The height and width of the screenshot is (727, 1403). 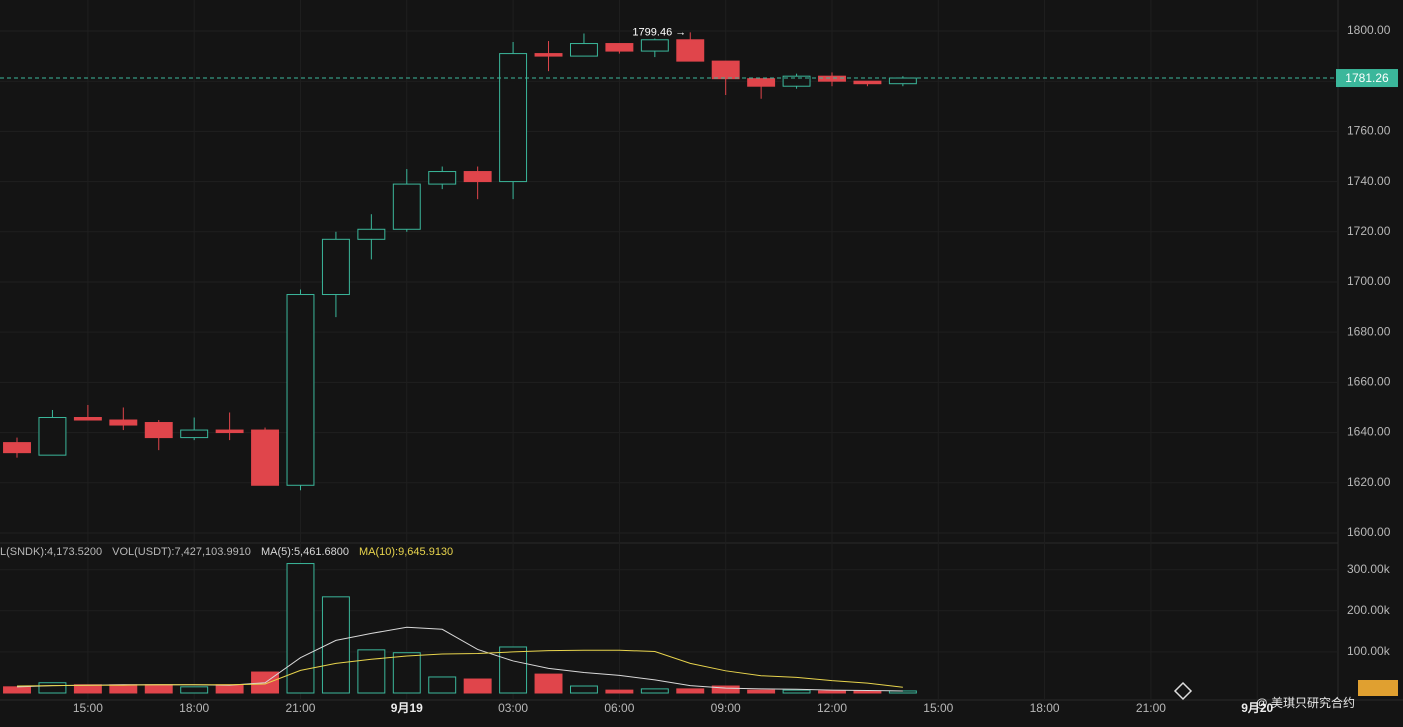 What do you see at coordinates (181, 552) in the screenshot?
I see `legend-entry: VOL(USDT):7,427,103.9910` at bounding box center [181, 552].